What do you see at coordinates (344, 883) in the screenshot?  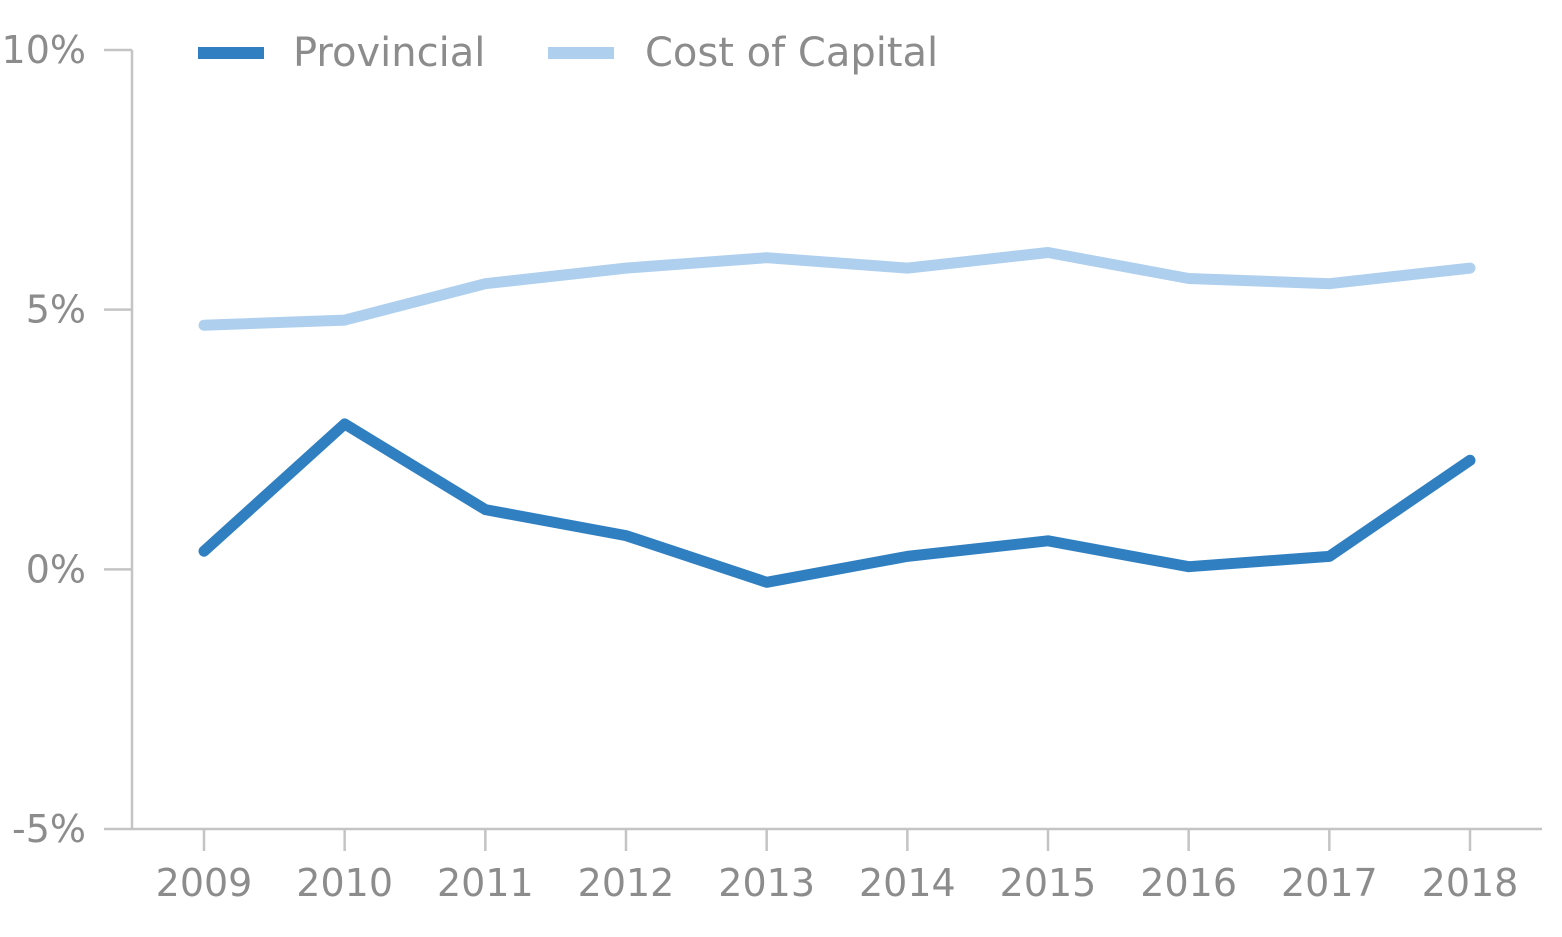 I see `x-tick-label: 2010` at bounding box center [344, 883].